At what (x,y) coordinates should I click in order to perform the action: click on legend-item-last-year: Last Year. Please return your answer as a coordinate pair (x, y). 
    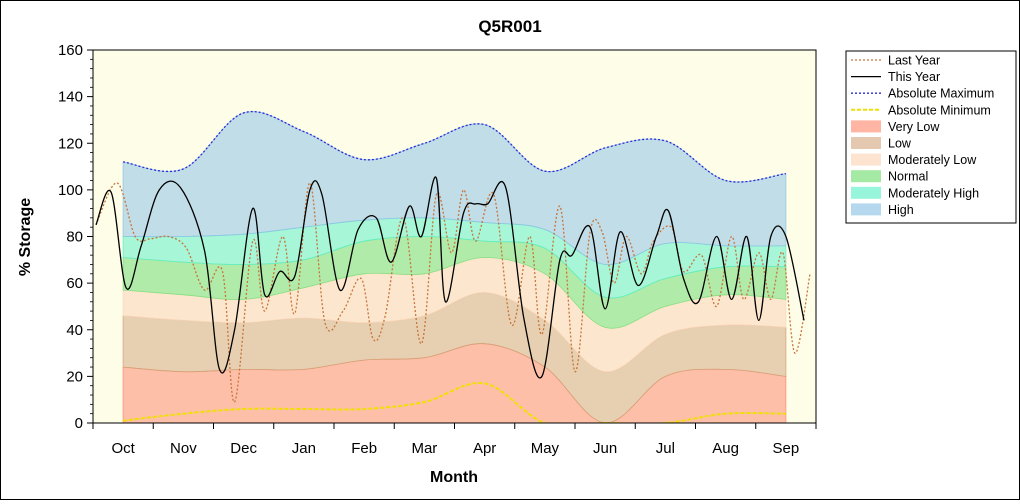
    Looking at the image, I should click on (895, 61).